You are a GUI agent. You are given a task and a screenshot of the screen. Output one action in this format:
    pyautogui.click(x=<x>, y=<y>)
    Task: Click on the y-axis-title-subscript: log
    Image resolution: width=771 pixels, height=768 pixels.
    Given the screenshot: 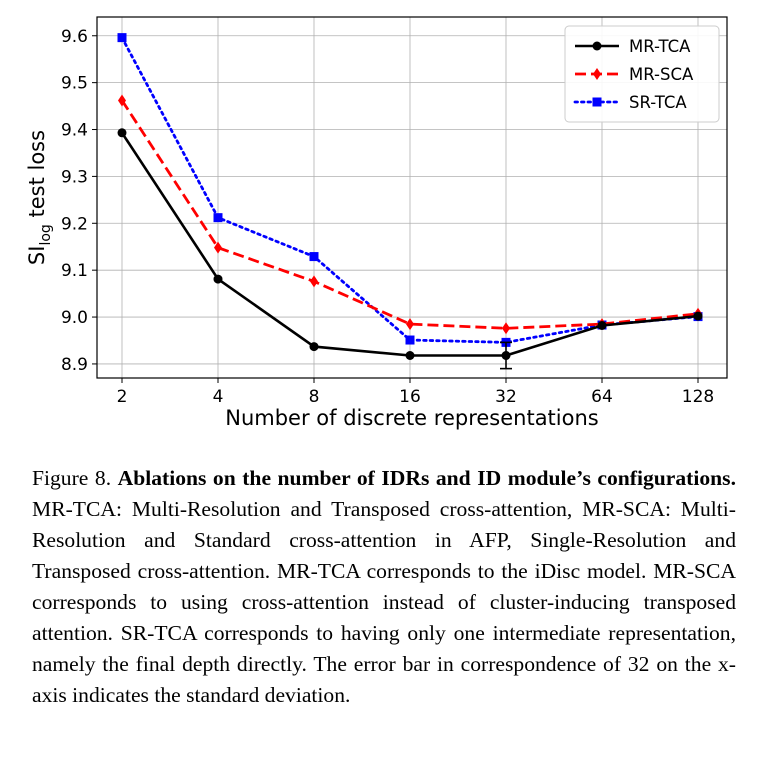 What is the action you would take?
    pyautogui.click(x=46, y=234)
    